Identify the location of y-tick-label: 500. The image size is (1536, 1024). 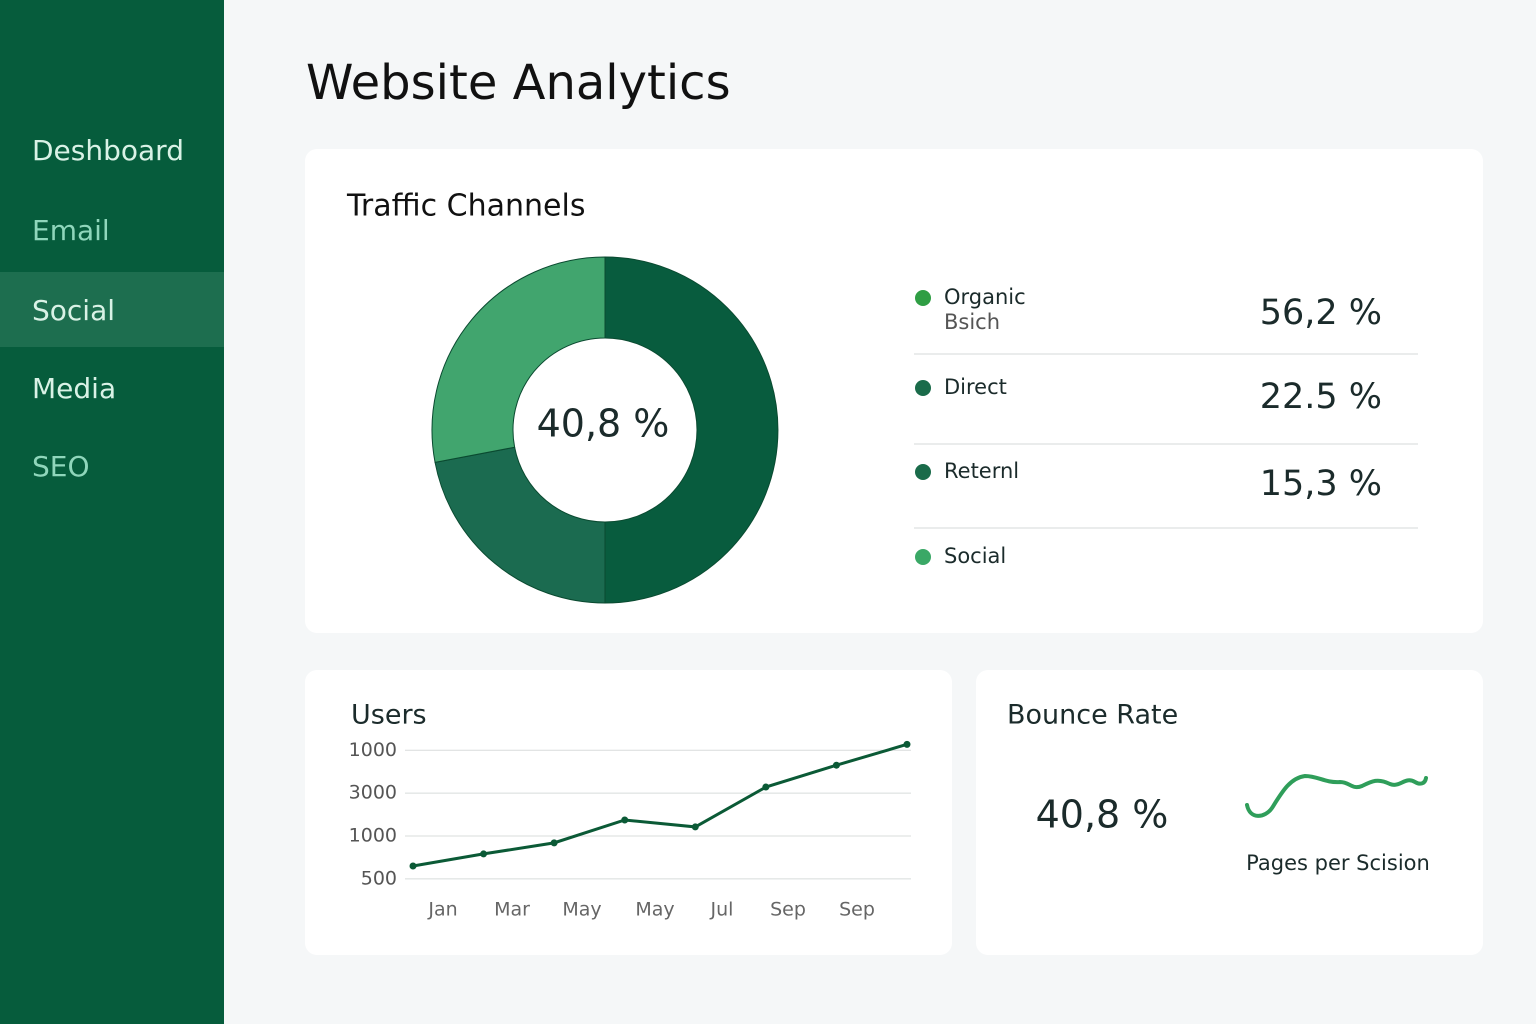
(379, 878).